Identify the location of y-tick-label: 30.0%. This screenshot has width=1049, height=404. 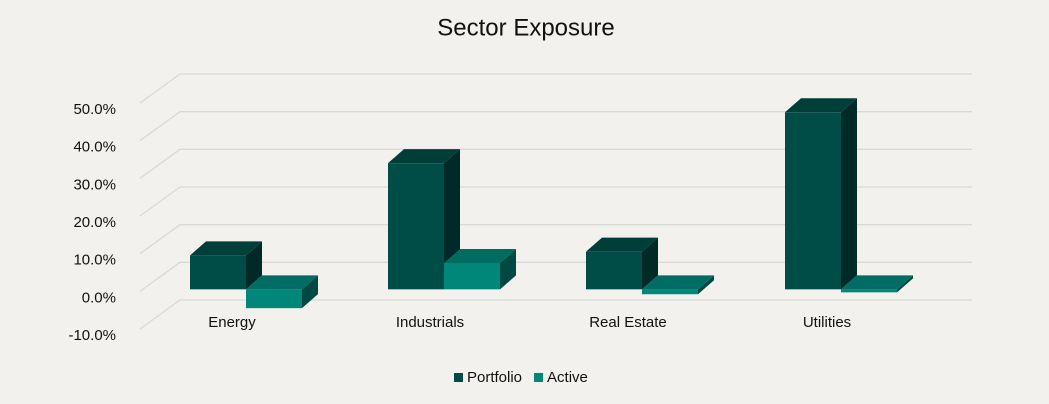
(94, 184).